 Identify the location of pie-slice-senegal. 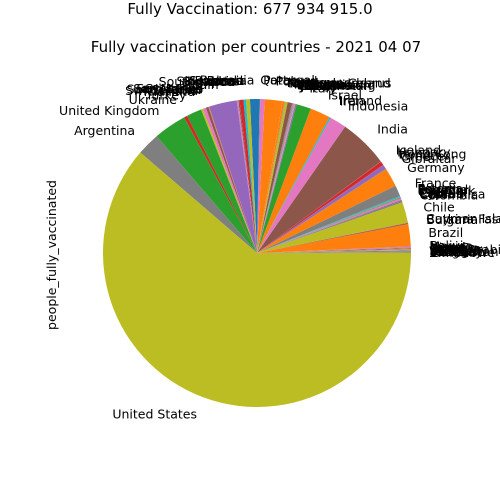
(334, 252).